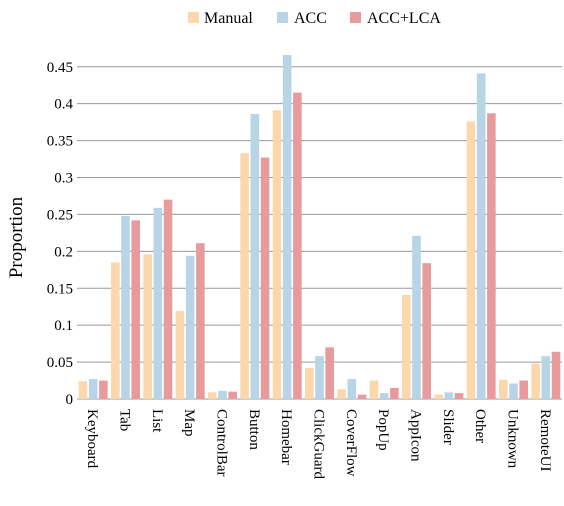 This screenshot has width=564, height=506. I want to click on bar-acc-map, so click(190, 327).